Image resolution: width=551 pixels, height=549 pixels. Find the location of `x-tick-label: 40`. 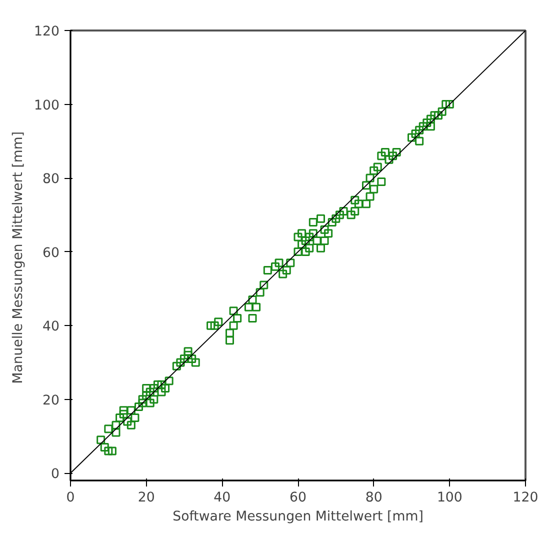

x-tick-label: 40 is located at coordinates (222, 498).